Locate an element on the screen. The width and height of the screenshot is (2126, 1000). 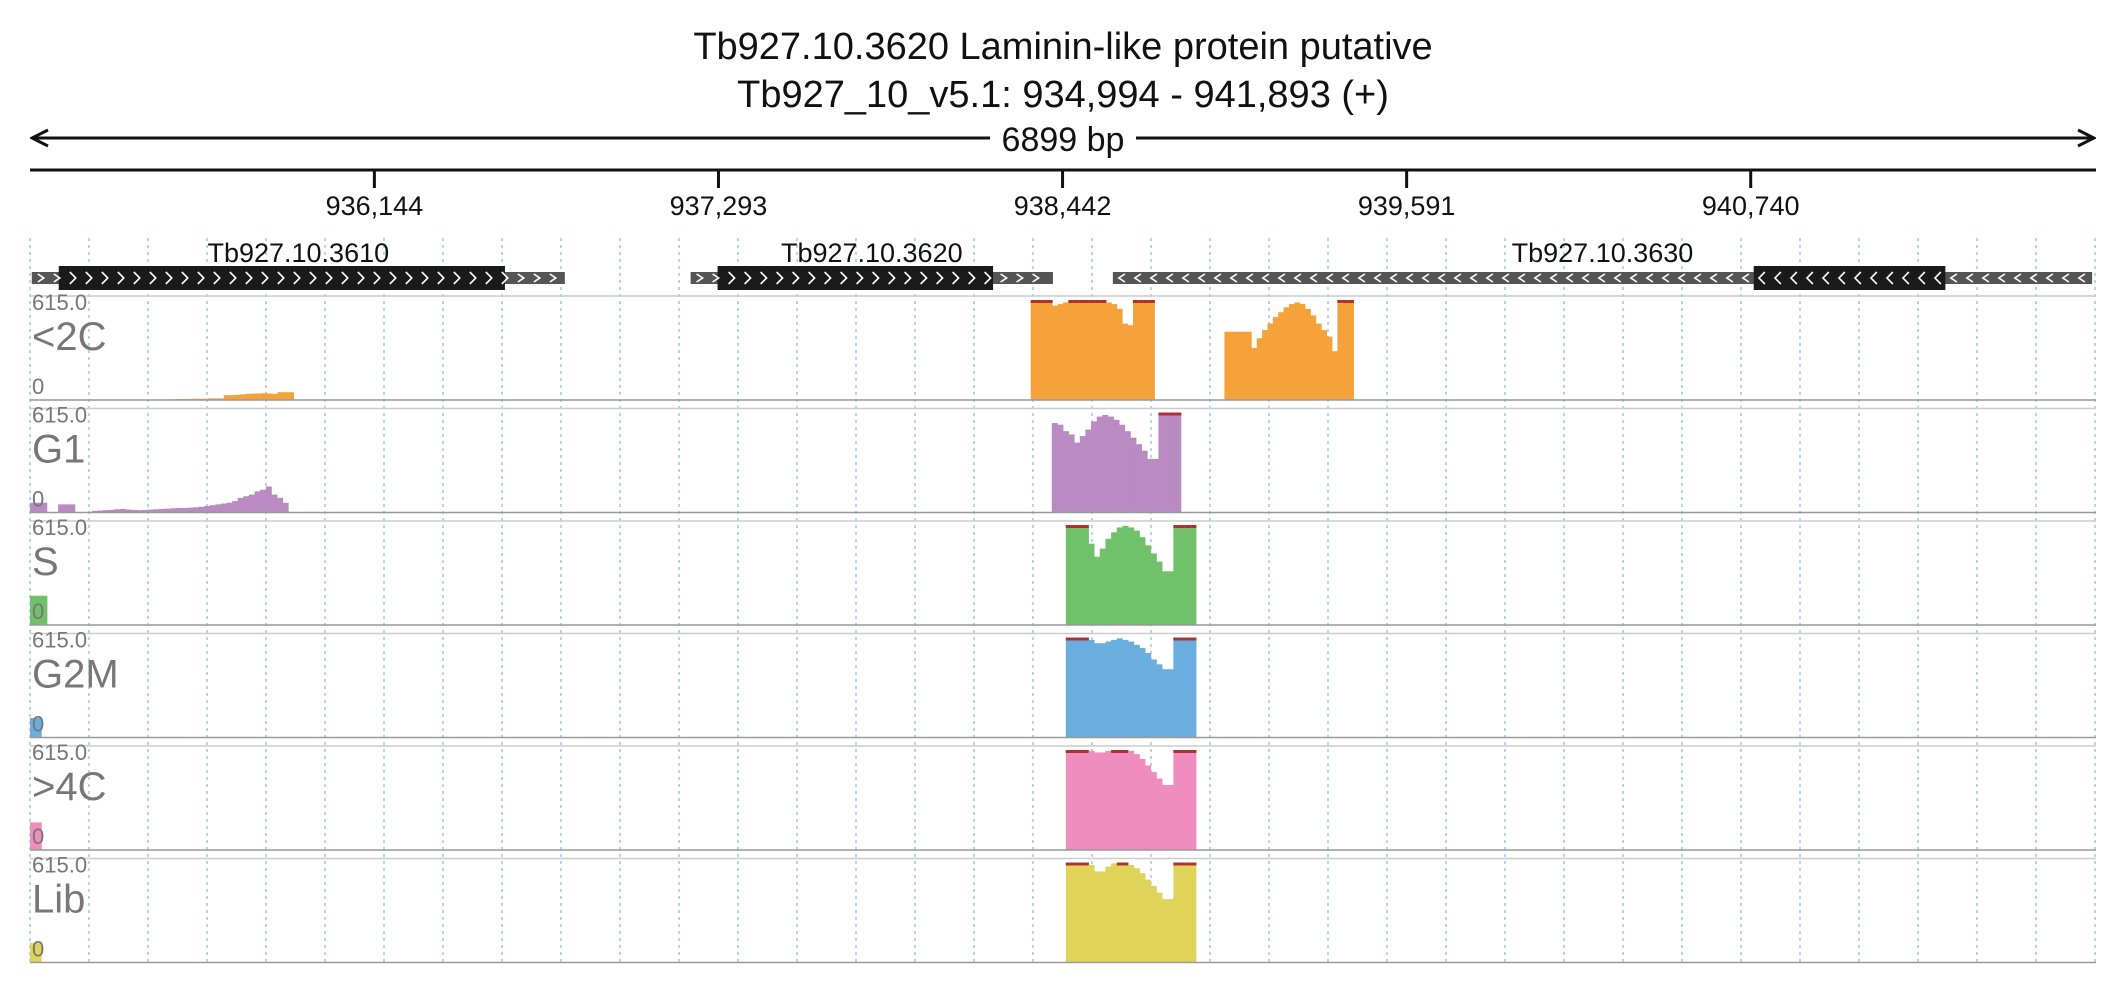
track-ymax-label: 615.0 is located at coordinates (59, 640).